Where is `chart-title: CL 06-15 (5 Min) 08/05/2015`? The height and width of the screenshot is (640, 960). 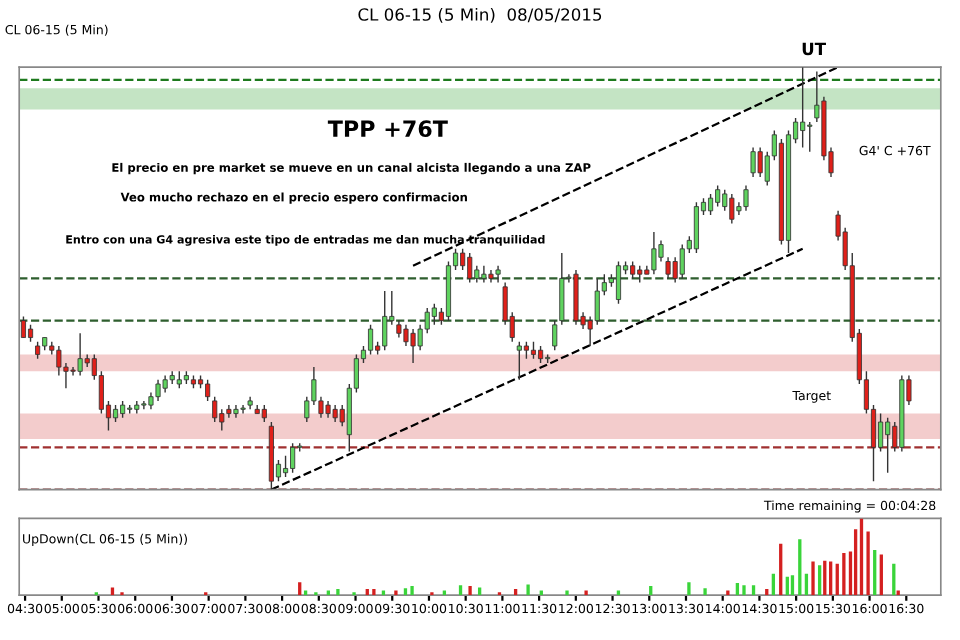
chart-title: CL 06-15 (5 Min) 08/05/2015 is located at coordinates (480, 15).